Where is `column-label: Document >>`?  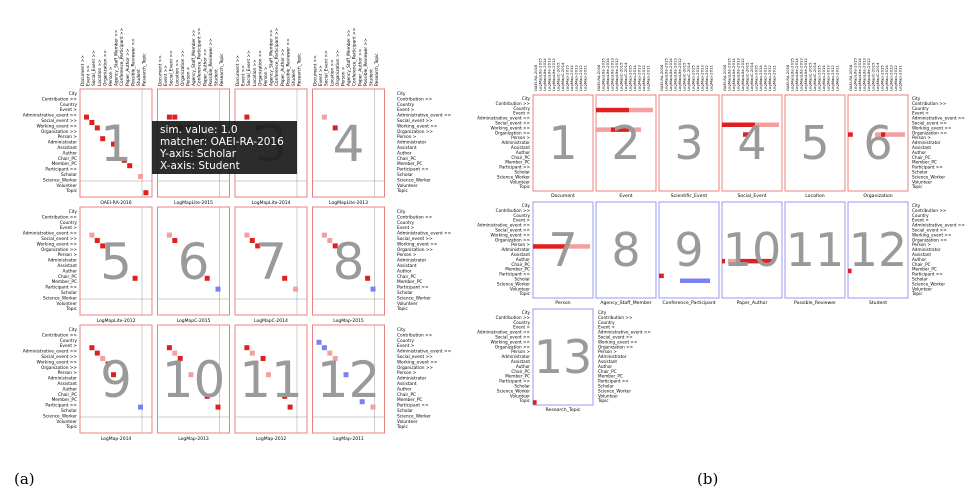 column-label: Document >> is located at coordinates (238, 70).